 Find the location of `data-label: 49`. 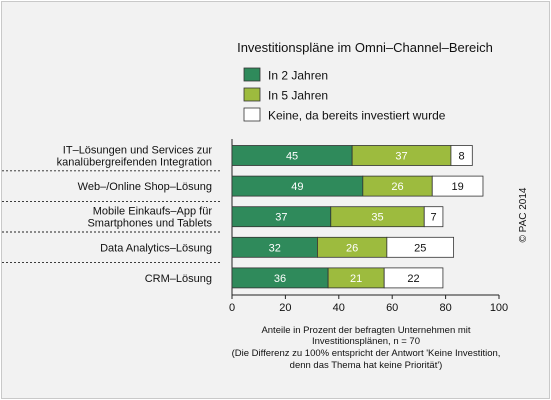

data-label: 49 is located at coordinates (297, 187).